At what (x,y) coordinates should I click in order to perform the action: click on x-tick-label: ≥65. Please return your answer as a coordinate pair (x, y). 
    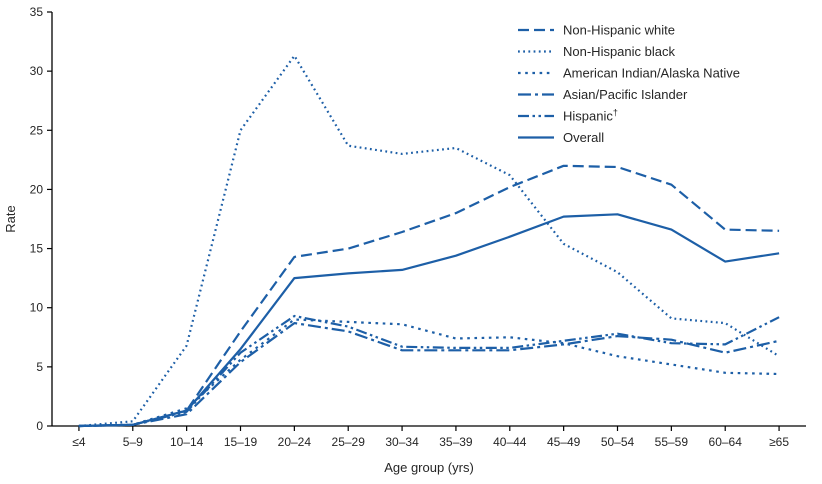
    Looking at the image, I should click on (779, 442).